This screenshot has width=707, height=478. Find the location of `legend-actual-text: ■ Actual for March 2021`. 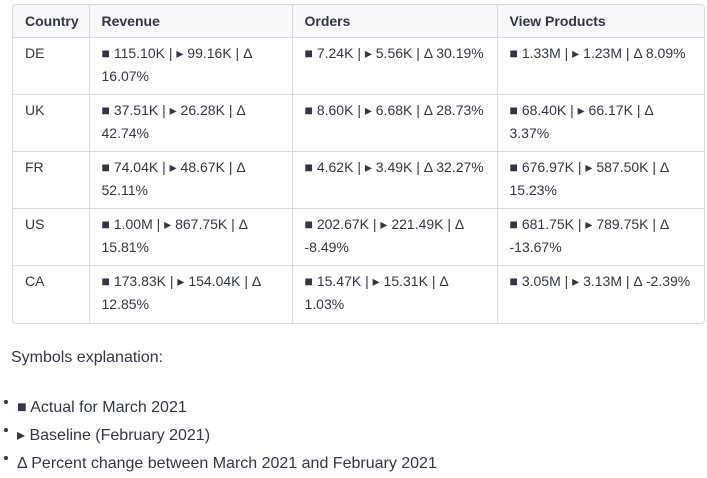

legend-actual-text: ■ Actual for March 2021 is located at coordinates (102, 407).